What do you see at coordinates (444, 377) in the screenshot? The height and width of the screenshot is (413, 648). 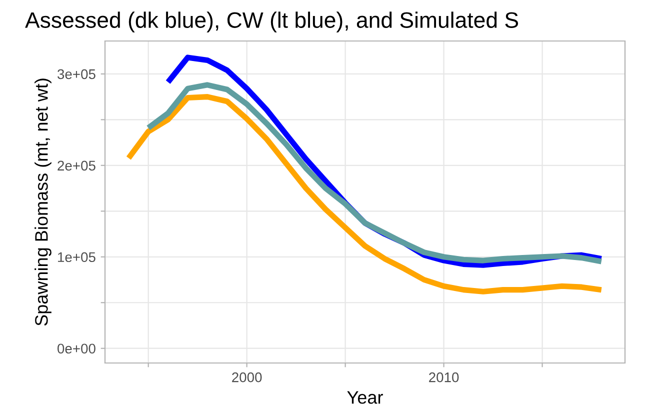 I see `x-tick-label: 2010` at bounding box center [444, 377].